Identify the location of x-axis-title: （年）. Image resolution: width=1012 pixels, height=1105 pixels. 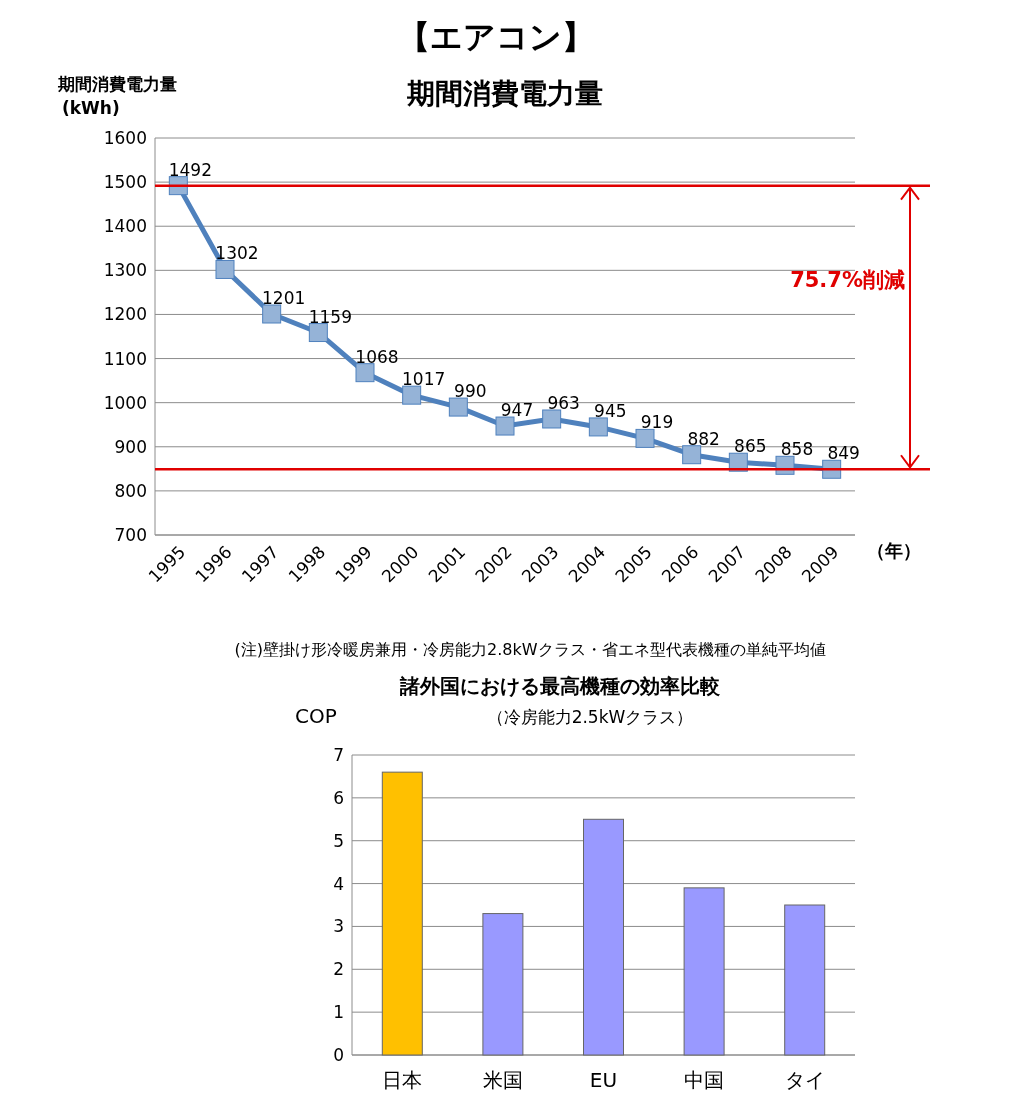
(894, 550).